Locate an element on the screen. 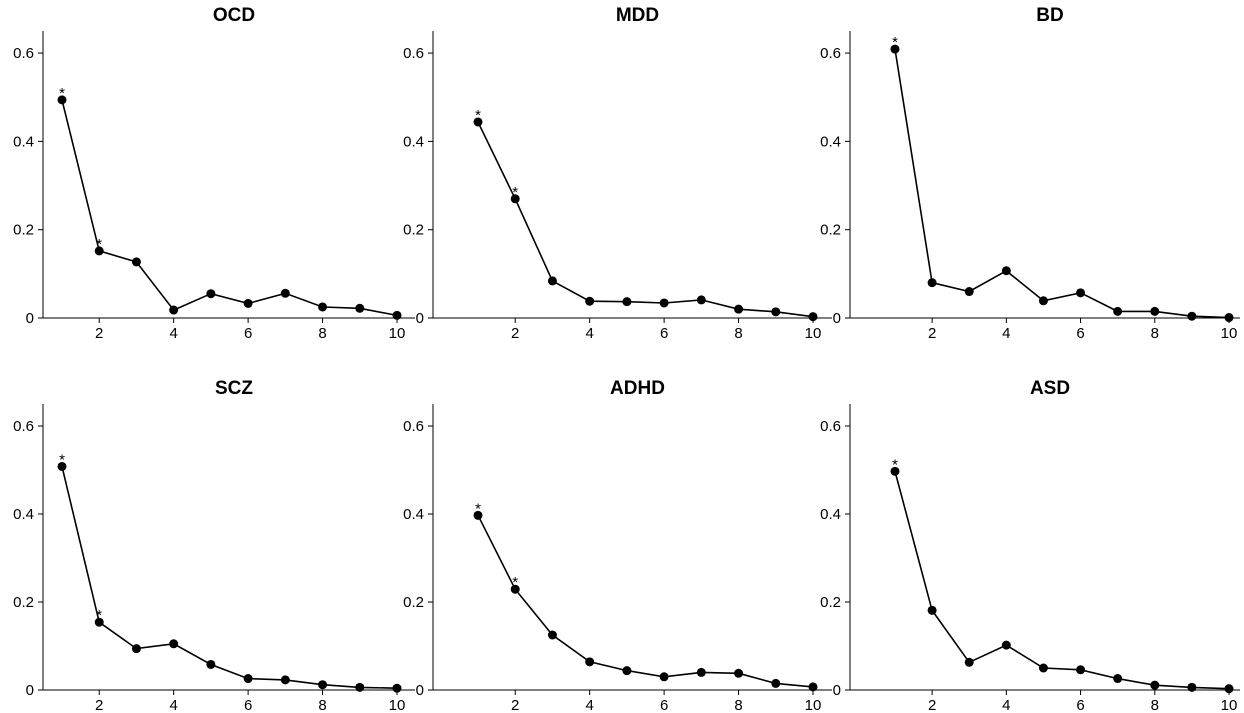  panel-title: ASD is located at coordinates (1050, 388).